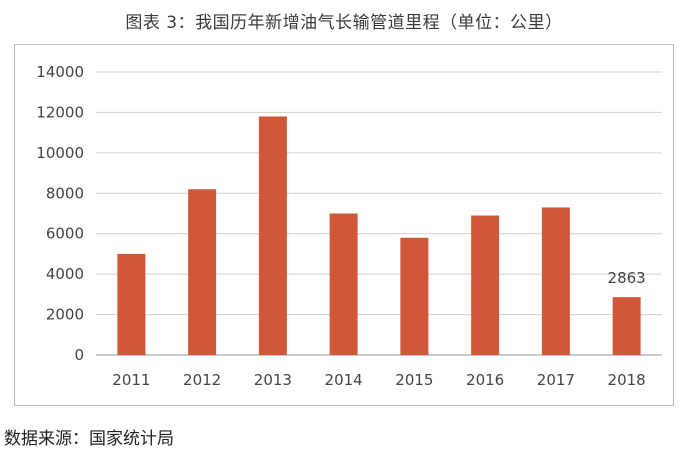  What do you see at coordinates (344, 380) in the screenshot?
I see `x-tick-label: 2014` at bounding box center [344, 380].